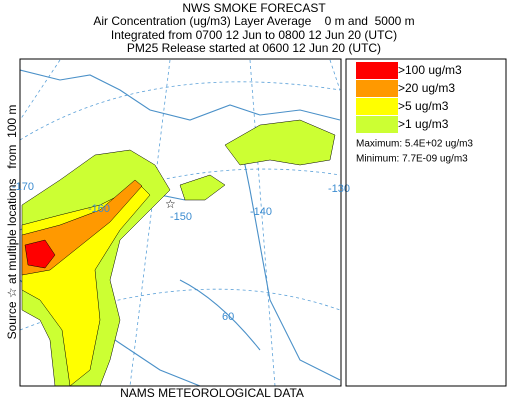 This screenshot has height=406, width=509. I want to click on grid-label: 60, so click(228, 317).